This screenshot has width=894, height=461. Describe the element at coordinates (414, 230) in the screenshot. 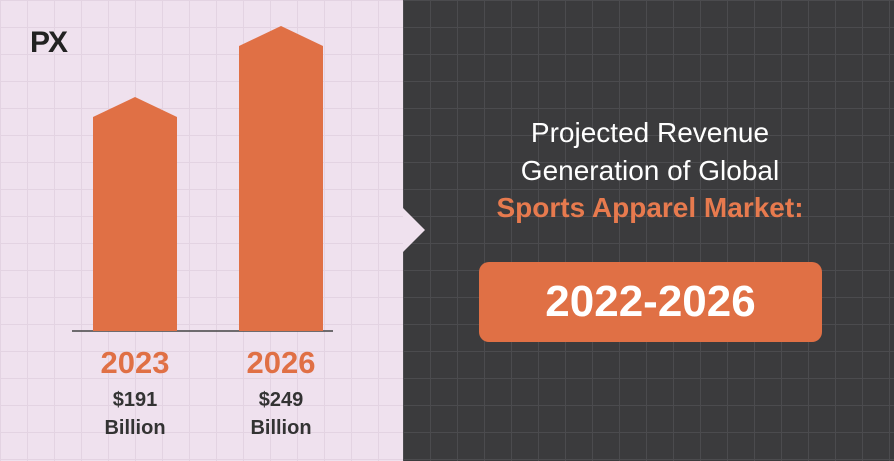

I see `notch` at that location.